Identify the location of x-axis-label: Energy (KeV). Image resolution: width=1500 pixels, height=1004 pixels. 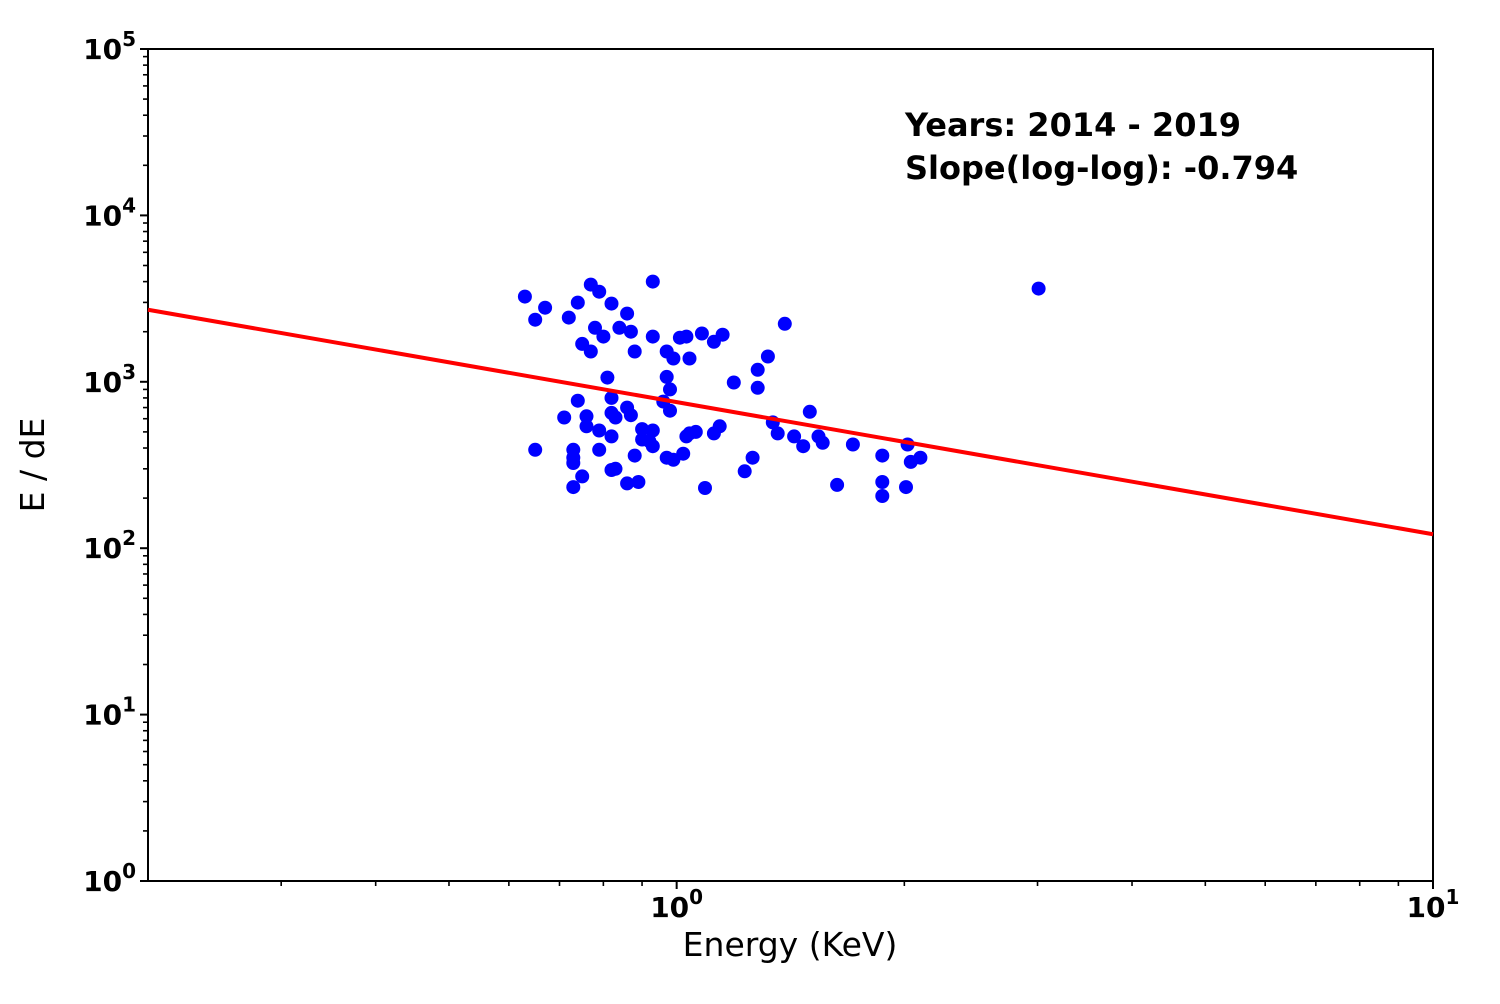
(790, 944).